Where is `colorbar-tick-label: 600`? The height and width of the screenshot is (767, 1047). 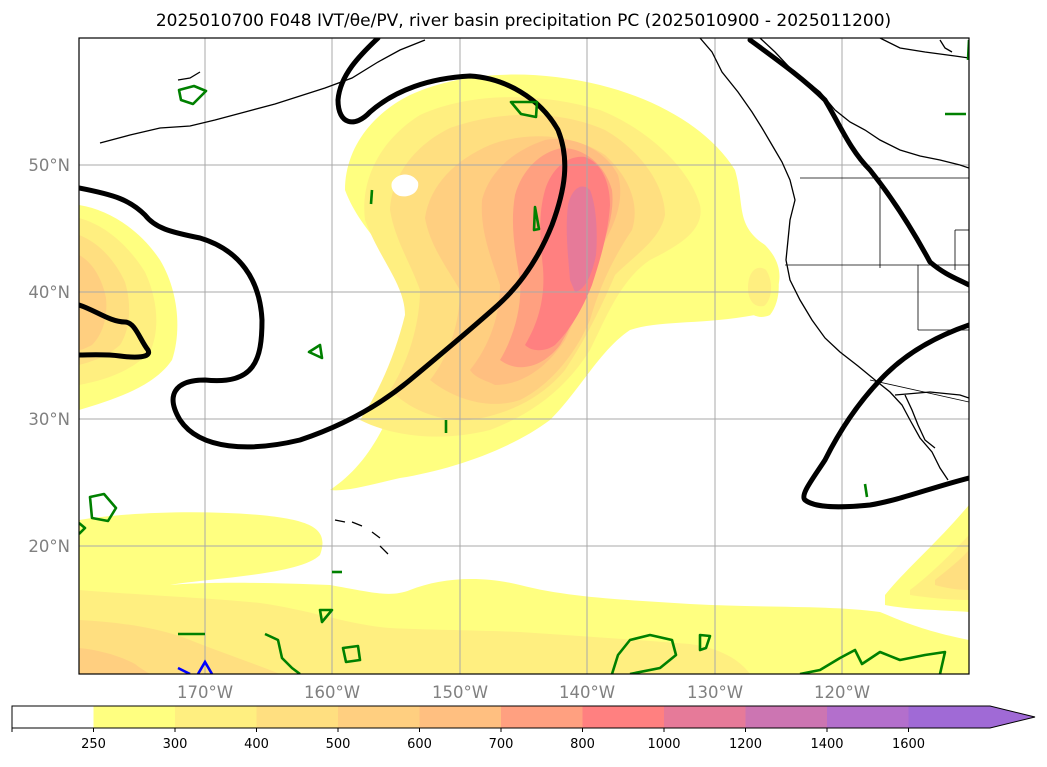 colorbar-tick-label: 600 is located at coordinates (419, 744).